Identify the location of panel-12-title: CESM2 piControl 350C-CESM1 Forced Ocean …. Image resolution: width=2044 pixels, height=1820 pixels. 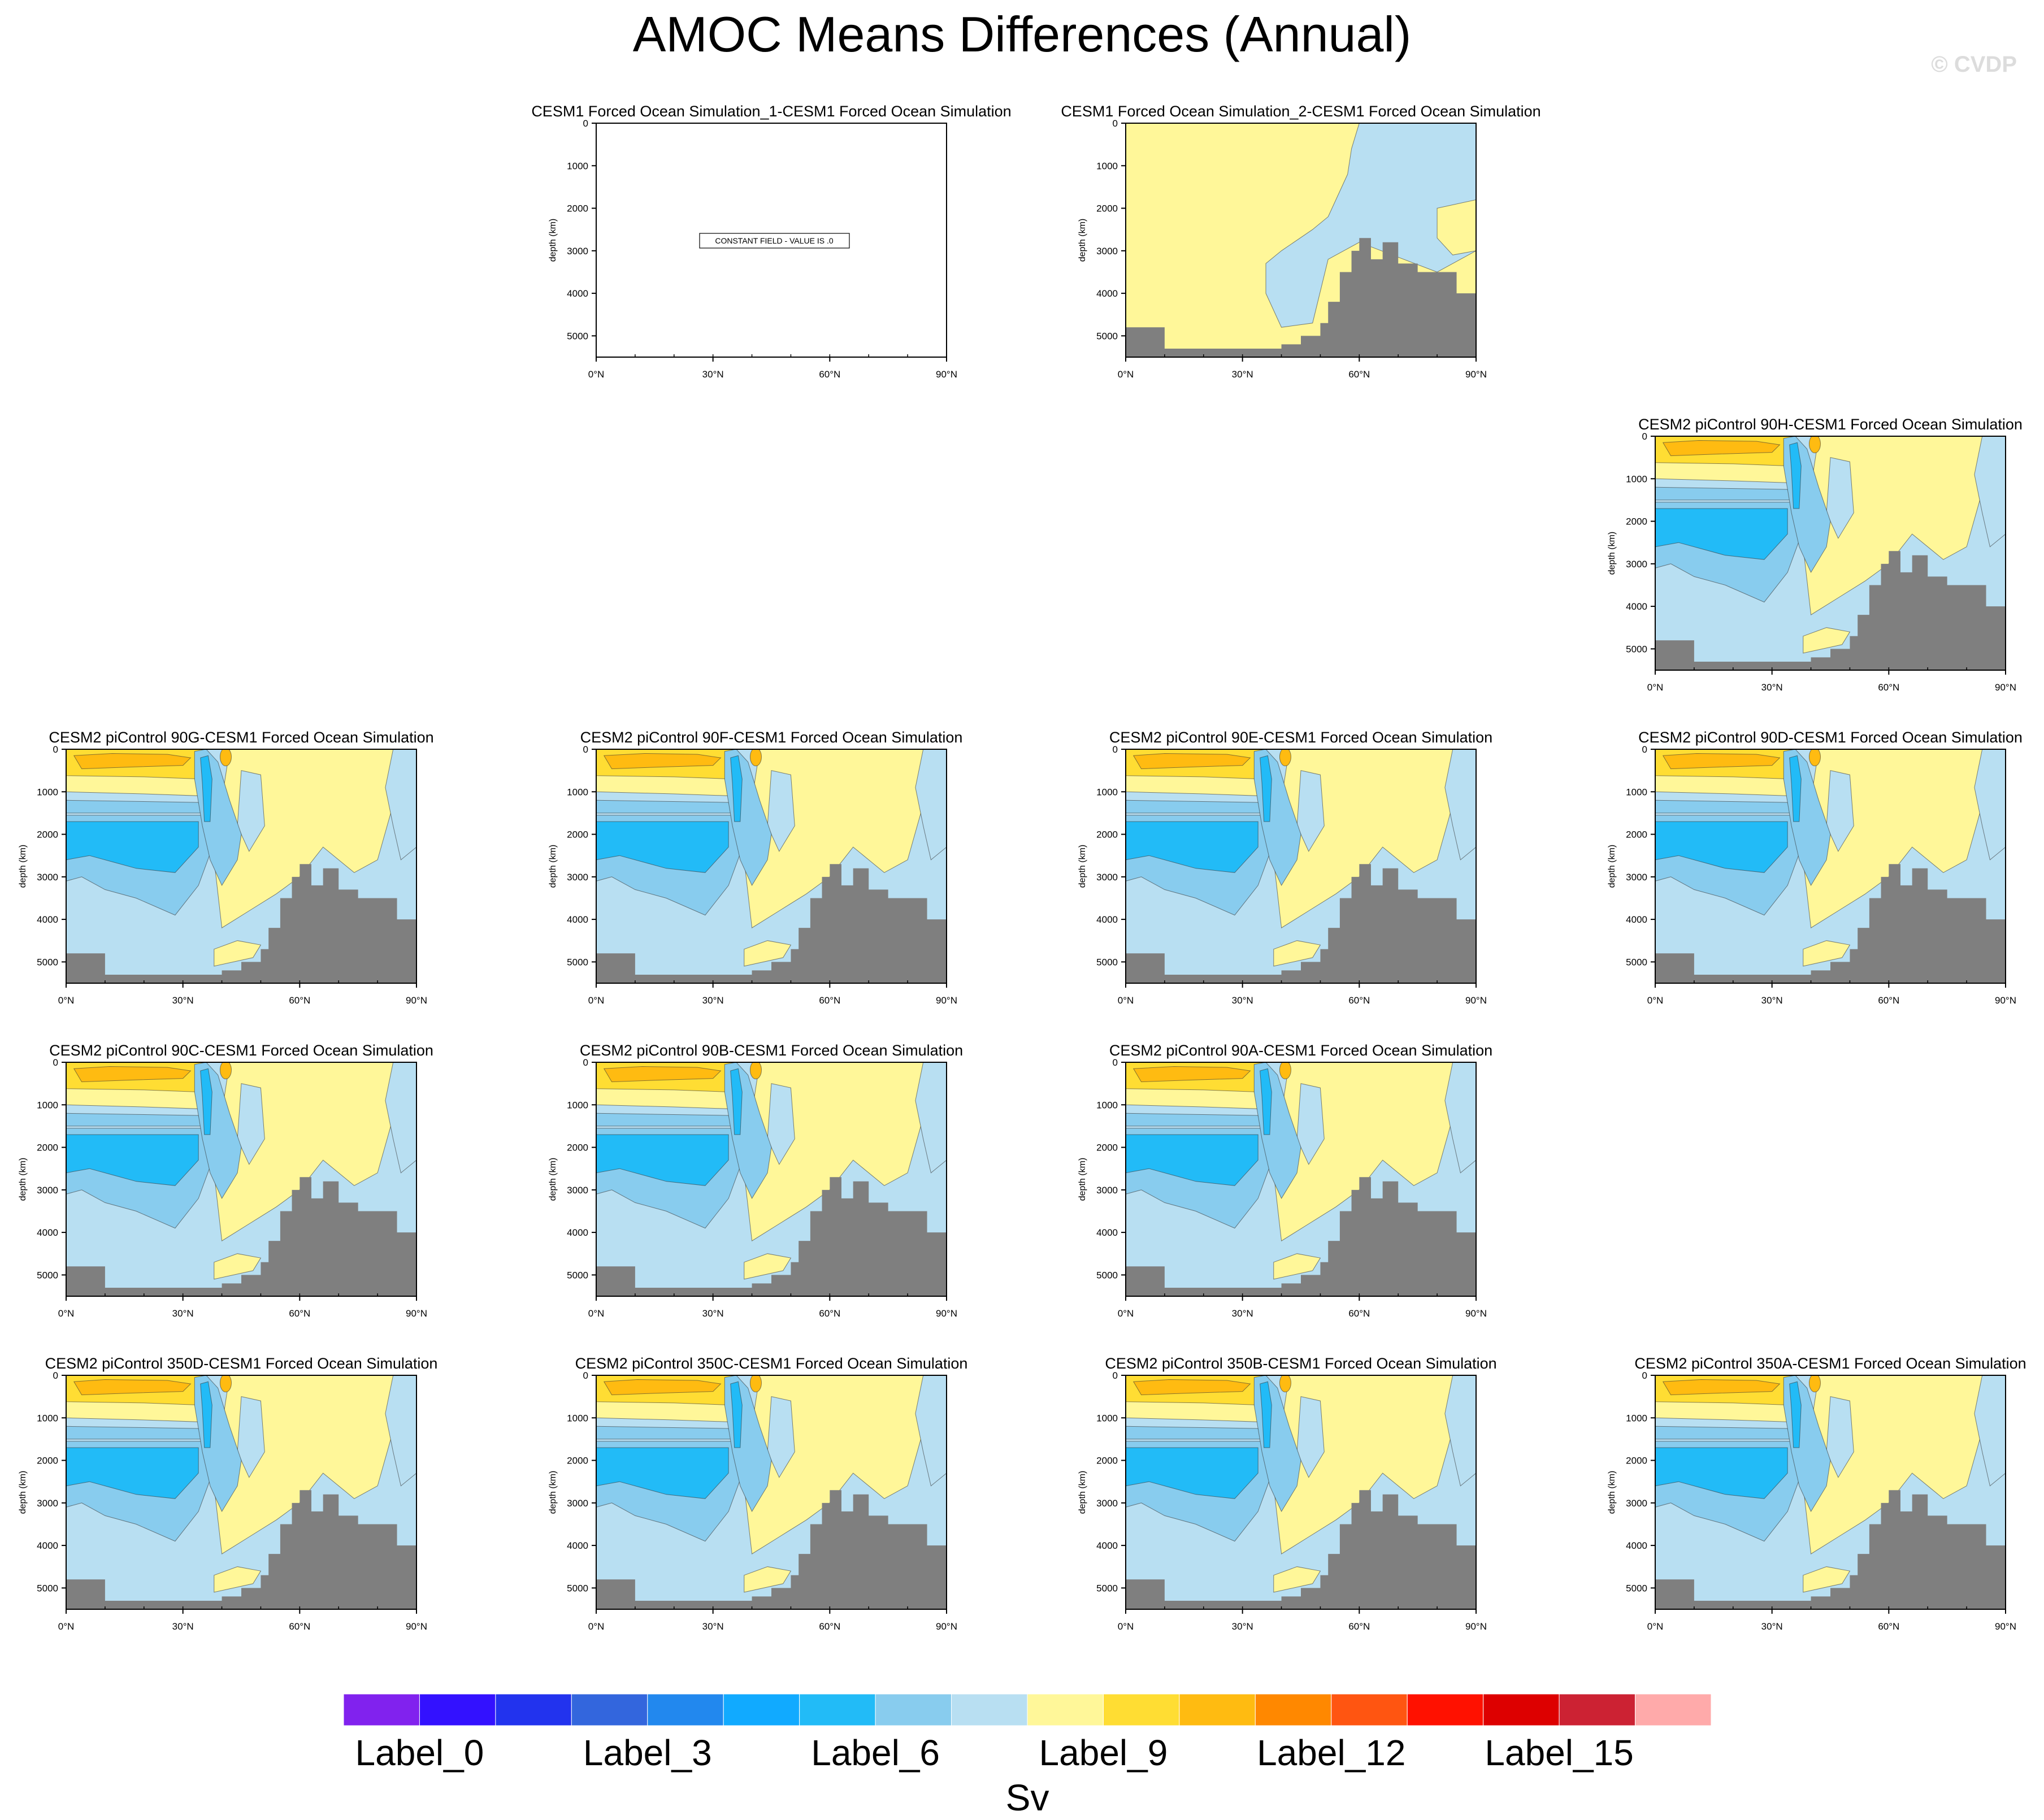
(772, 1363).